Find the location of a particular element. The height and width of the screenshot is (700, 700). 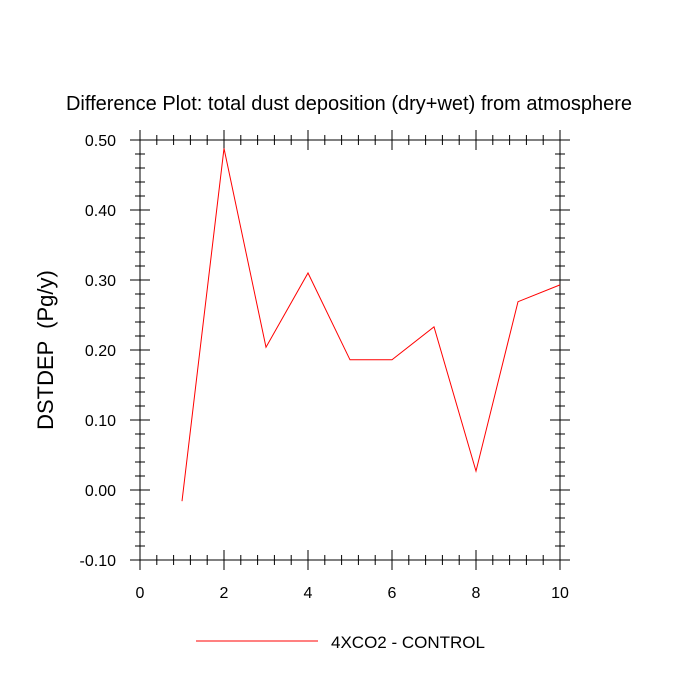

y-tick-label: 0.30 is located at coordinates (100, 281).